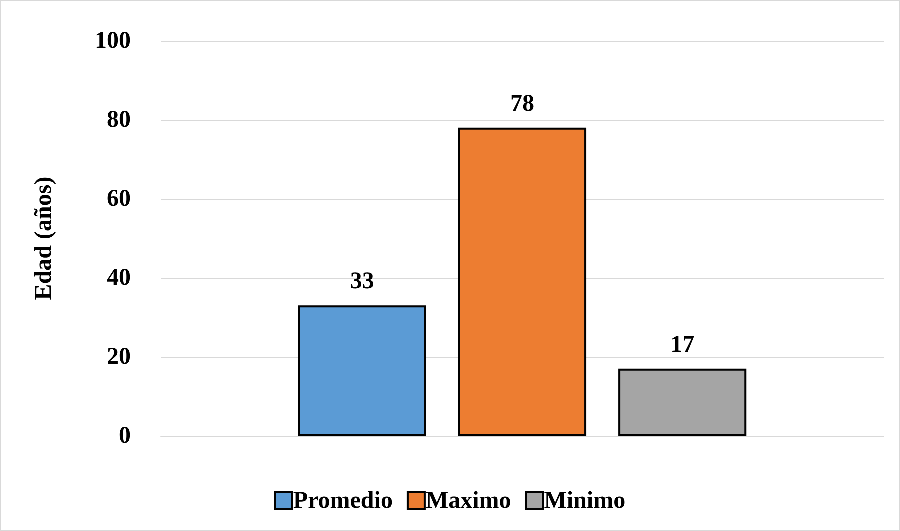 The image size is (900, 531). What do you see at coordinates (44, 238) in the screenshot?
I see `y-axis-title: Edad (años)` at bounding box center [44, 238].